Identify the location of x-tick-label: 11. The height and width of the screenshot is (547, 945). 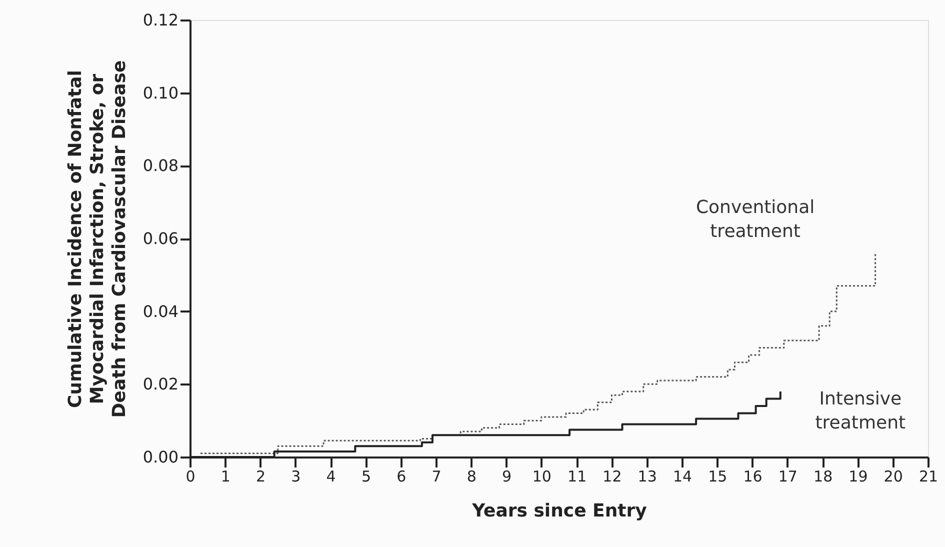
(577, 477).